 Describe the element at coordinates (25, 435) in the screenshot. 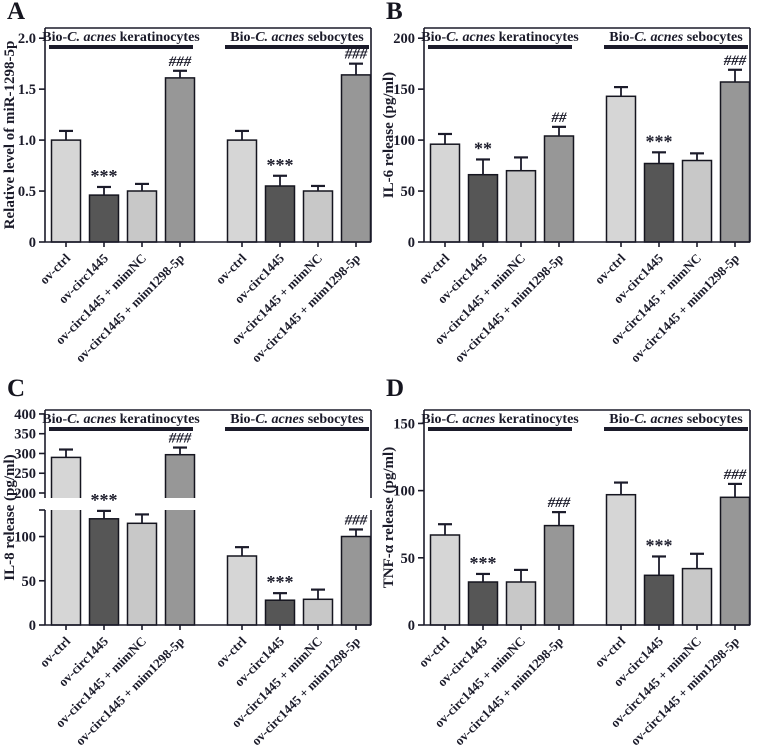

I see `y-tick-label: 350` at that location.